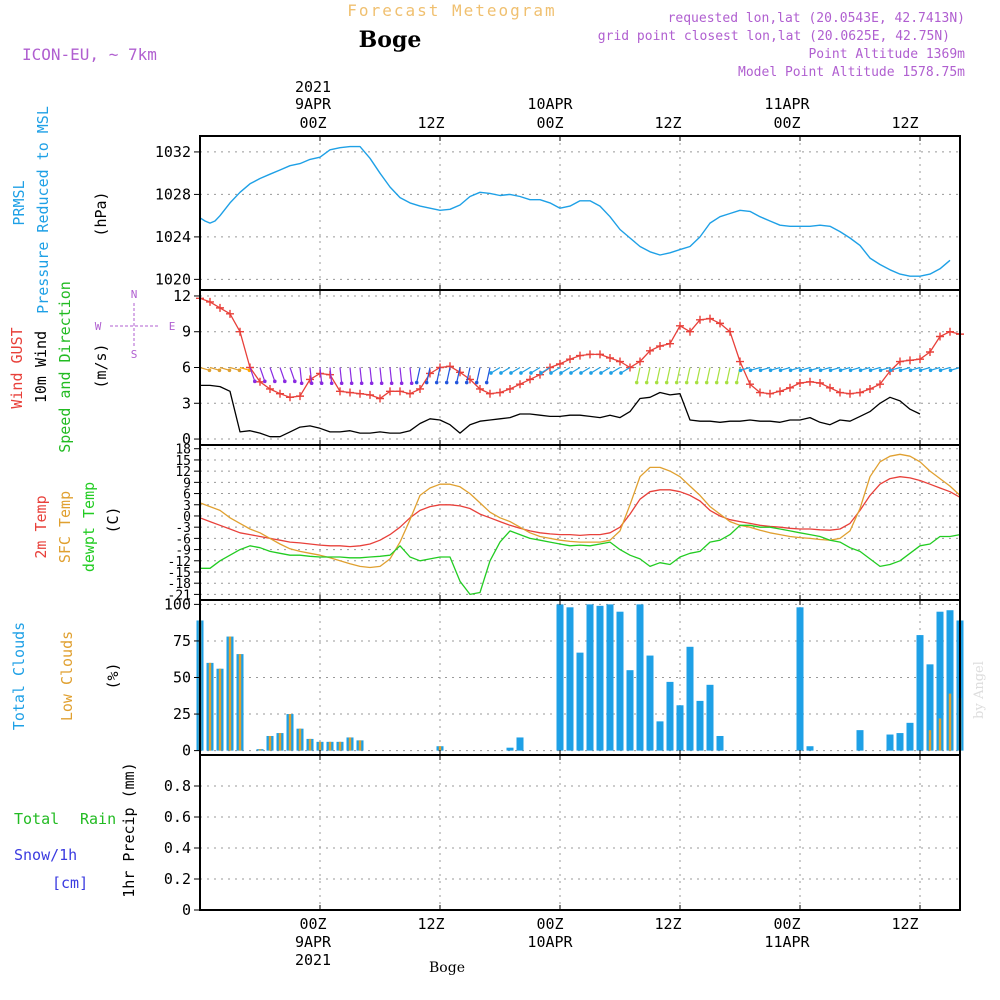  I want to click on y-tick-label: 1032, so click(173, 152).